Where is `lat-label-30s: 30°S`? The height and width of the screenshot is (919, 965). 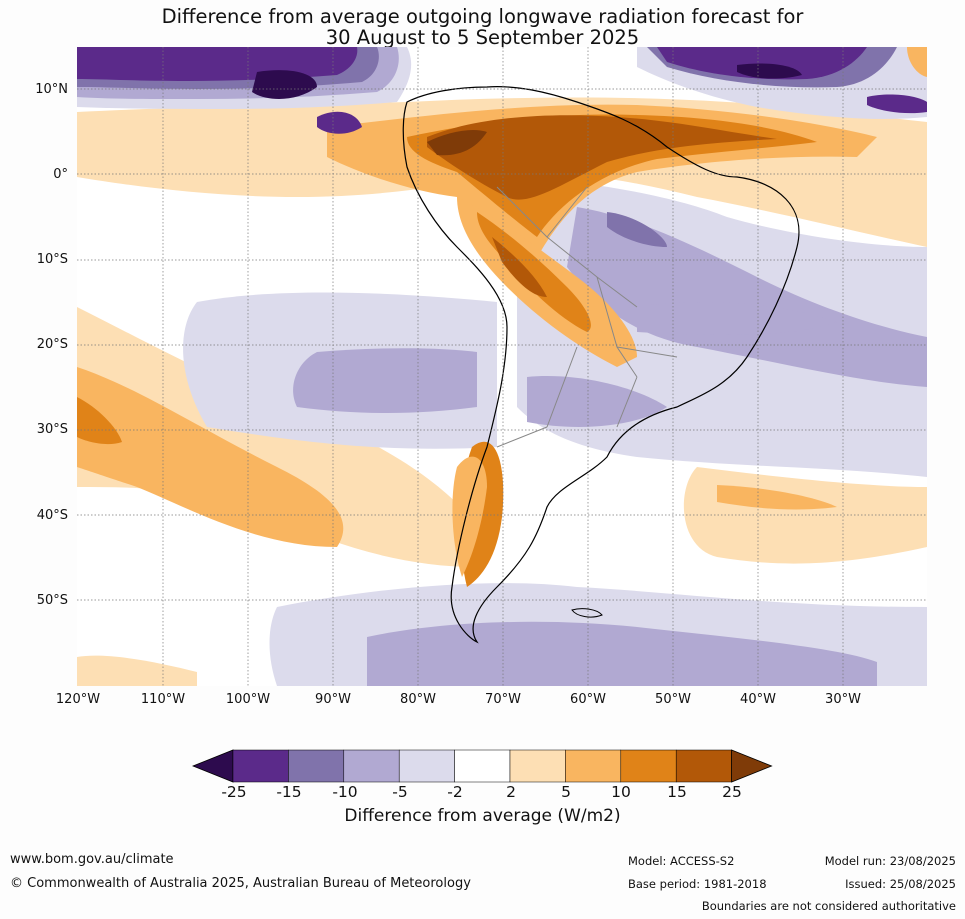 lat-label-30s: 30°S is located at coordinates (52, 429).